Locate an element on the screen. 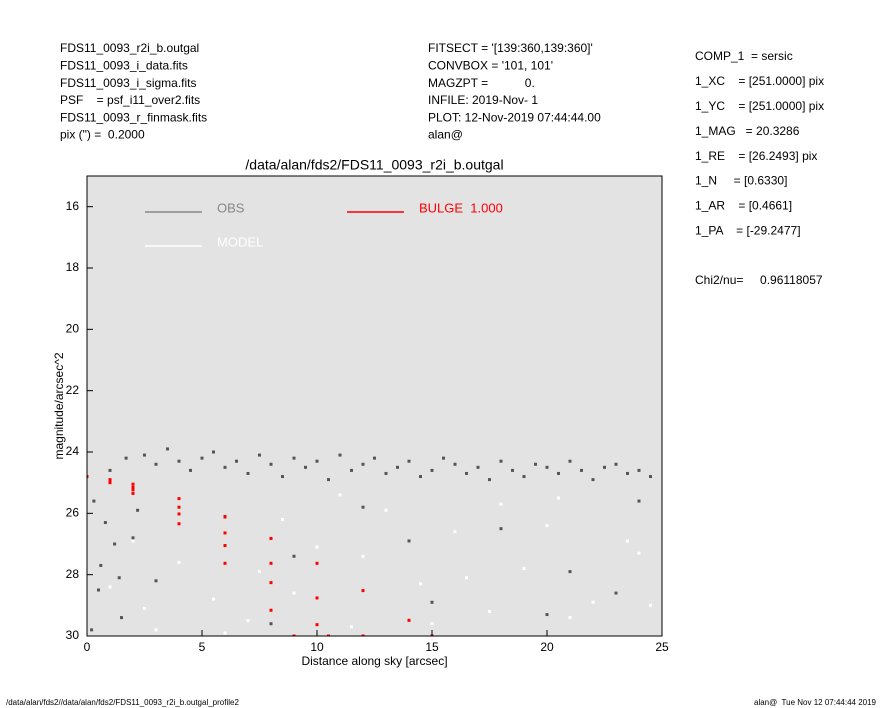 The image size is (885, 708). y-tick-label: 26 is located at coordinates (73, 513).